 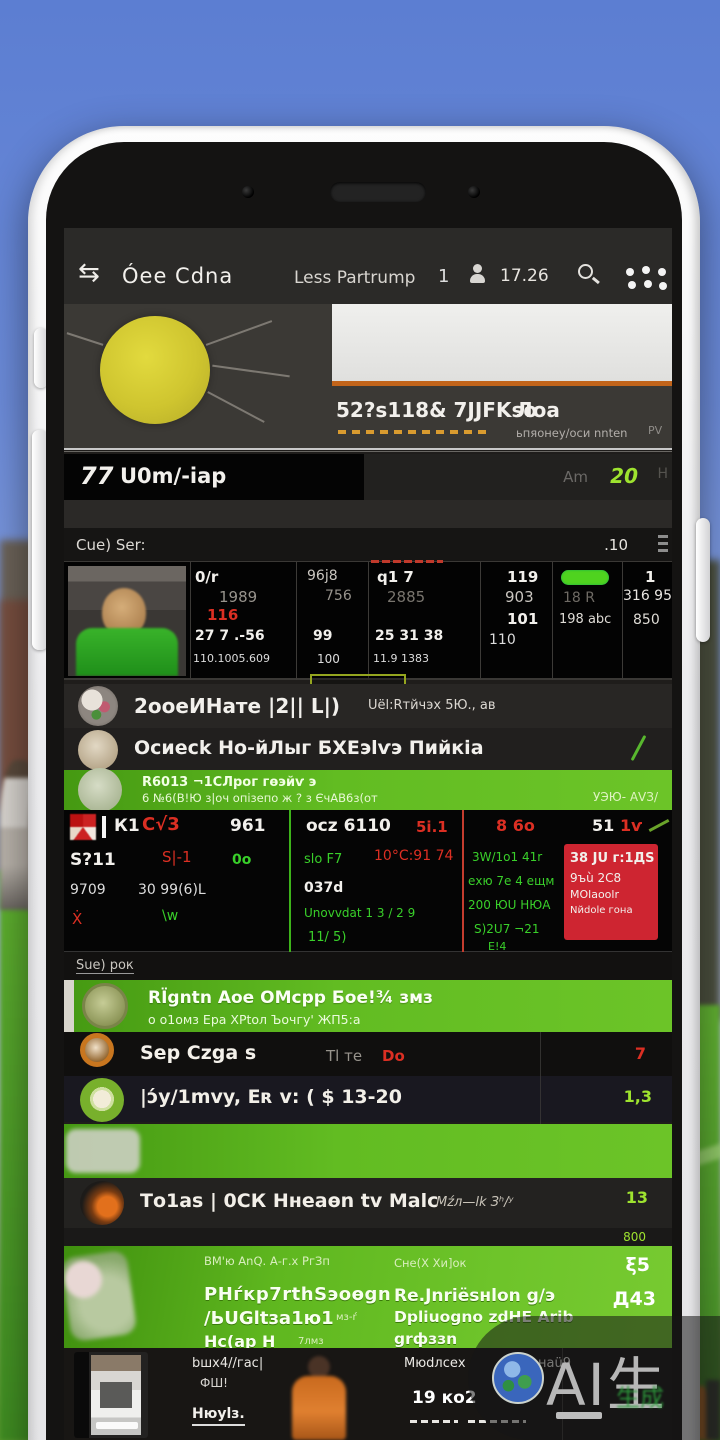 I want to click on stat-value: 18 R, so click(x=579, y=598).